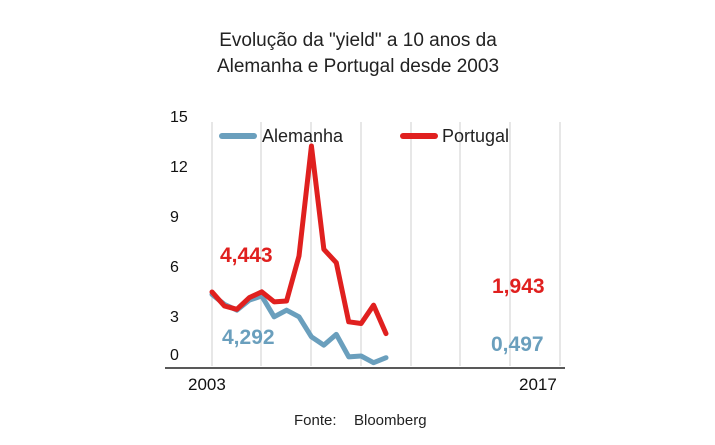  Describe the element at coordinates (179, 117) in the screenshot. I see `y-tick-label: 15` at that location.